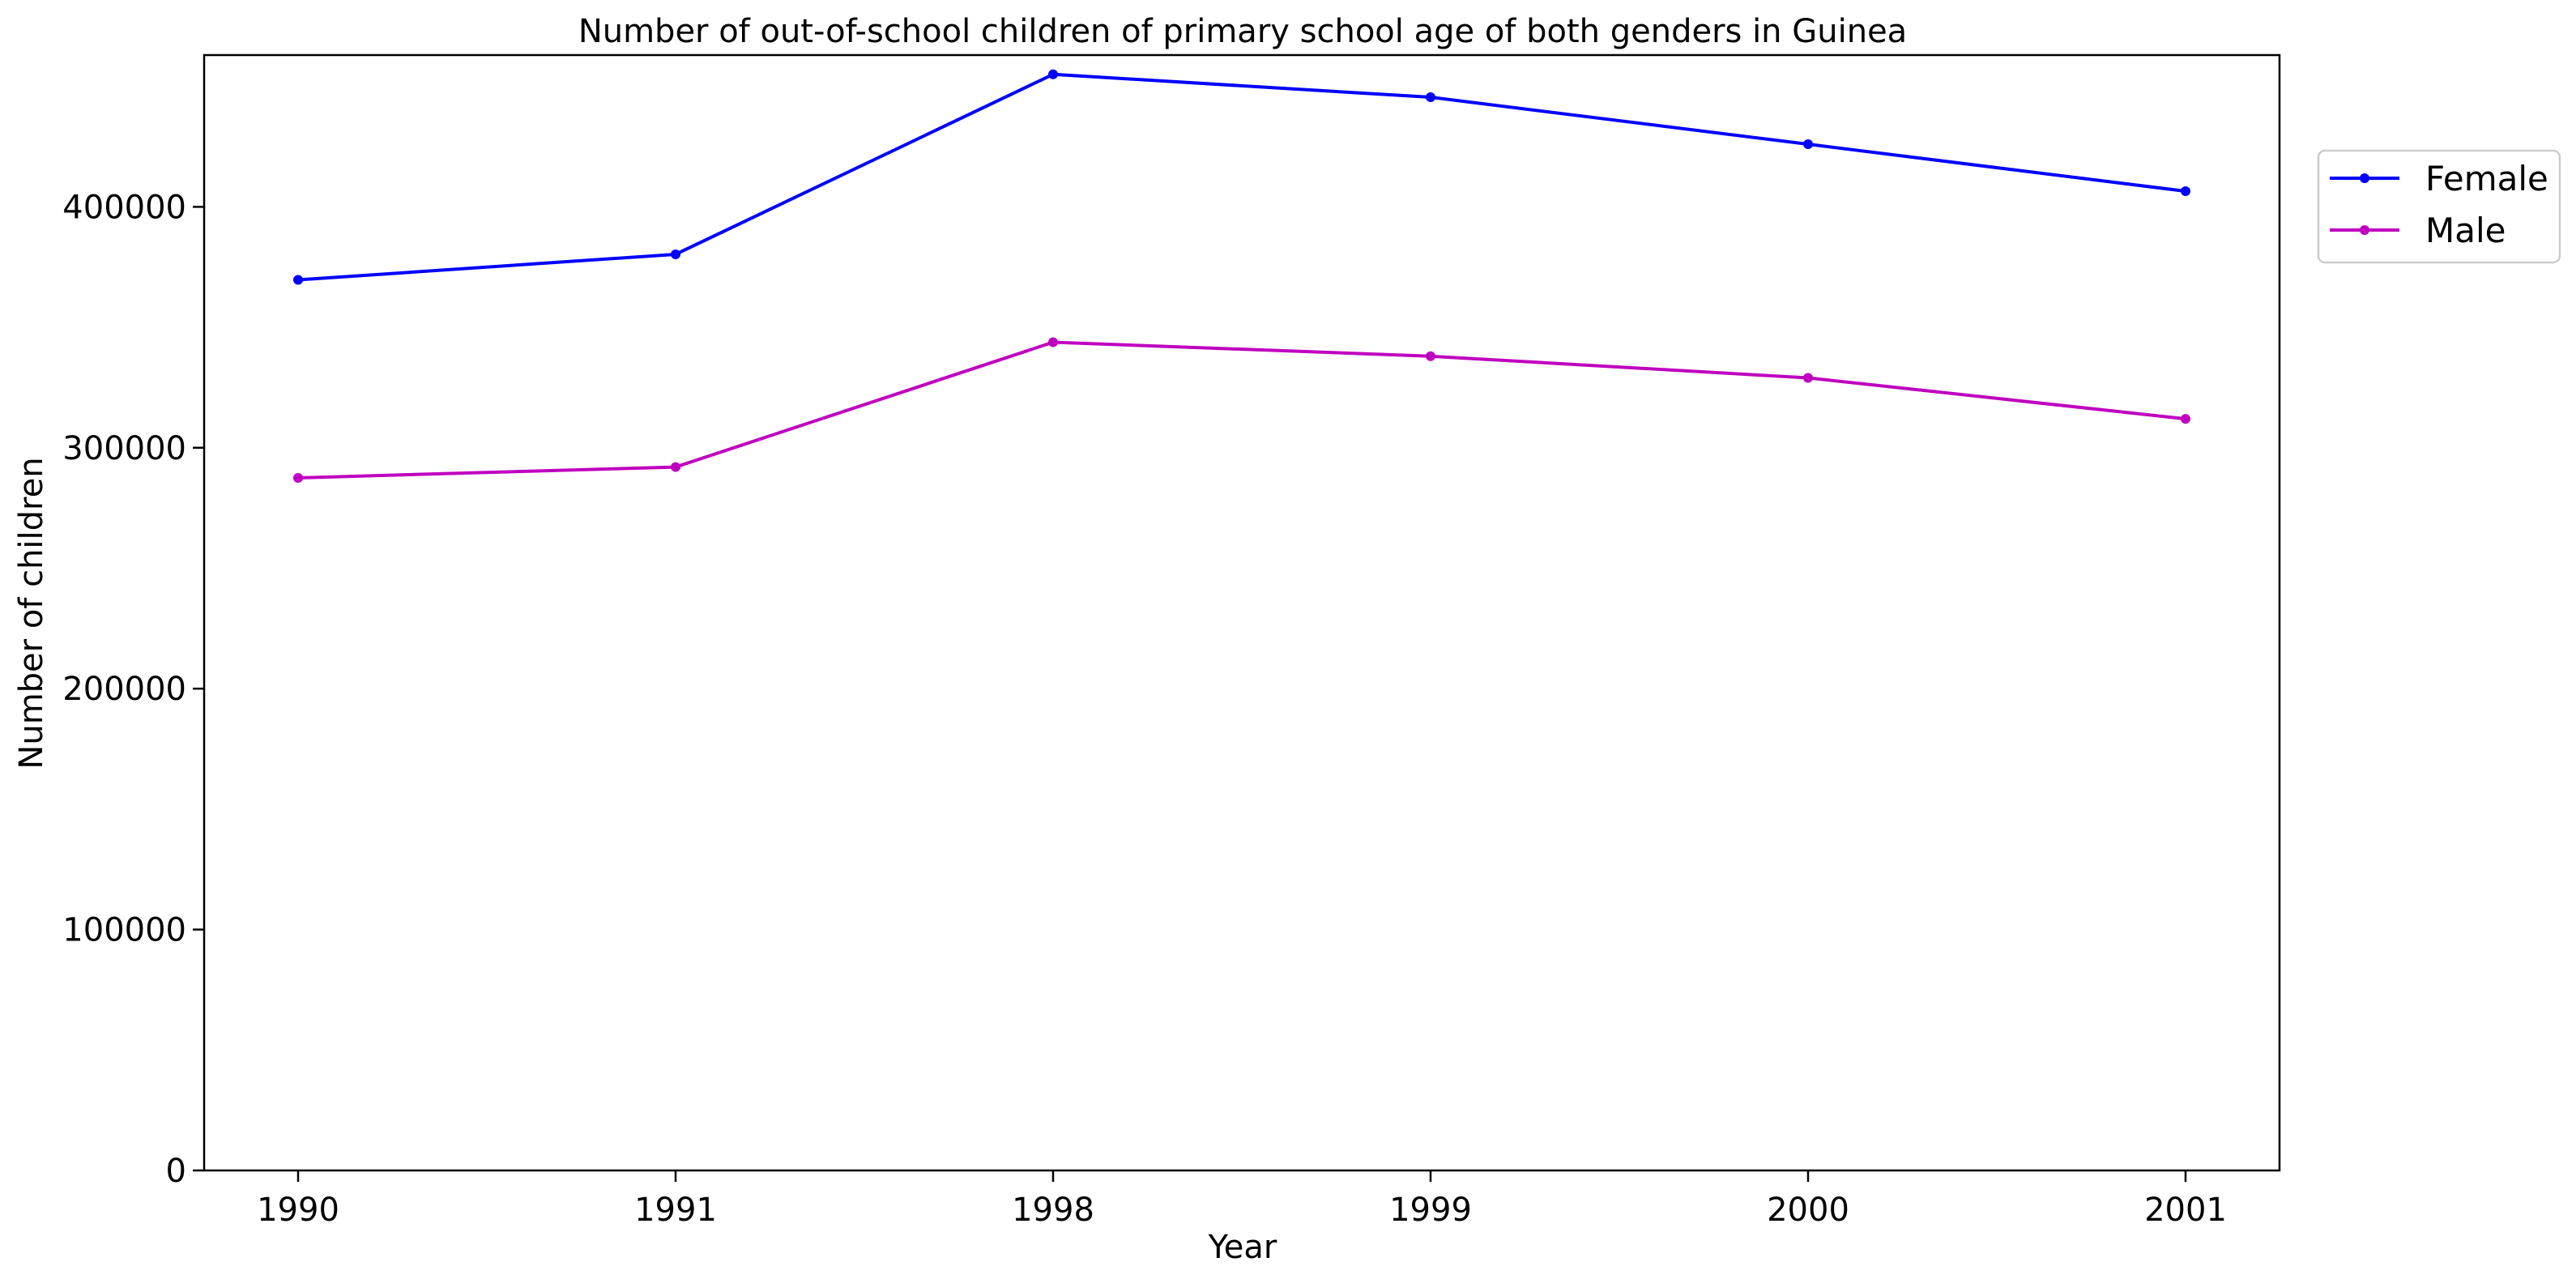  I want to click on legend: Female Male, so click(2439, 206).